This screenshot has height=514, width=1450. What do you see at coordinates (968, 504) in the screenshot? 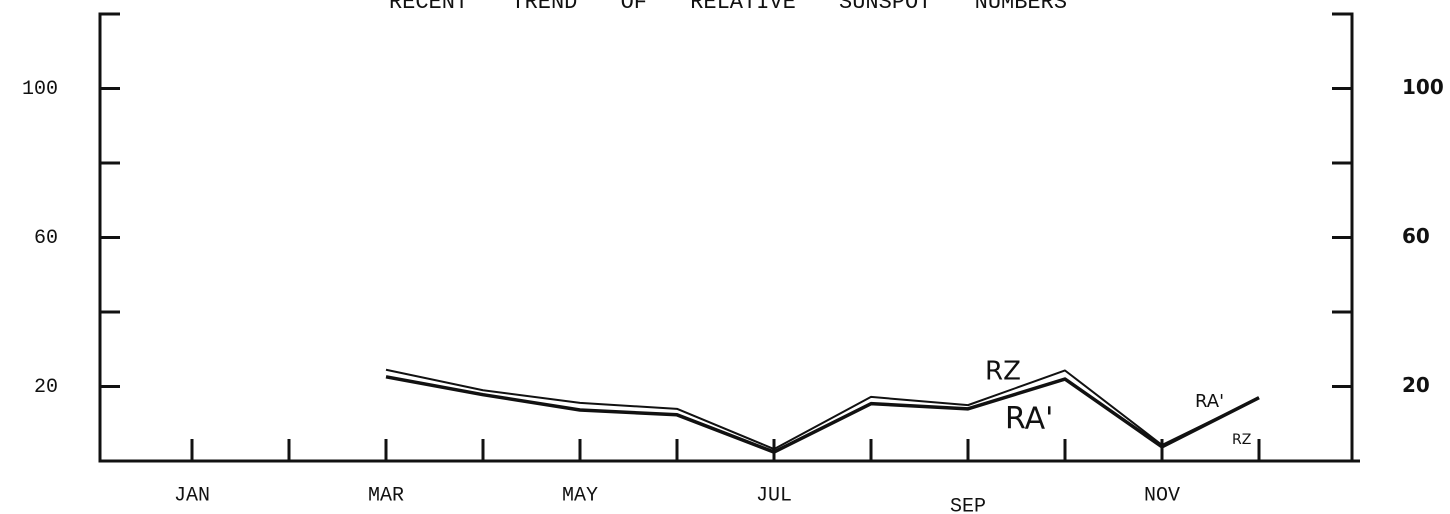
I see `x-tick-label: SEP` at bounding box center [968, 504].